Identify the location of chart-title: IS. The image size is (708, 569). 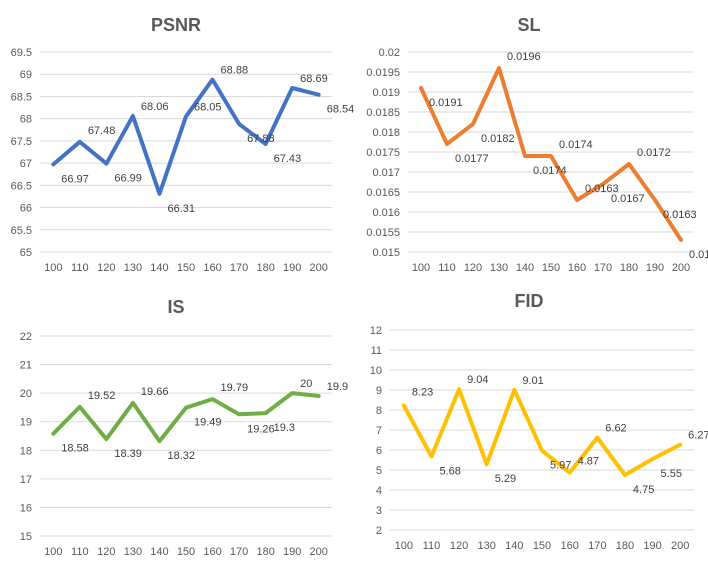
(175, 307).